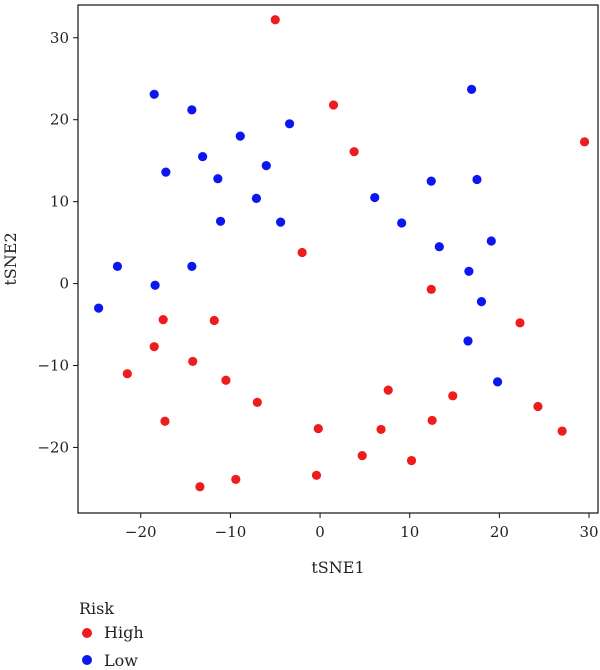 The image size is (600, 670). What do you see at coordinates (588, 532) in the screenshot?
I see `x-tick-label: 30` at bounding box center [588, 532].